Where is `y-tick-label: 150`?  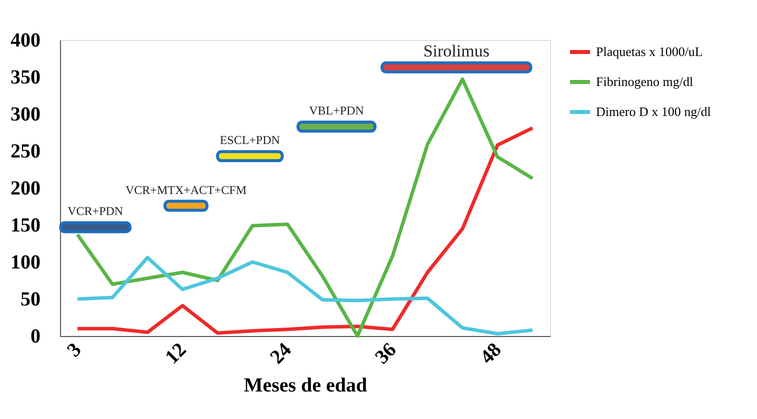 y-tick-label: 150 is located at coordinates (25, 225).